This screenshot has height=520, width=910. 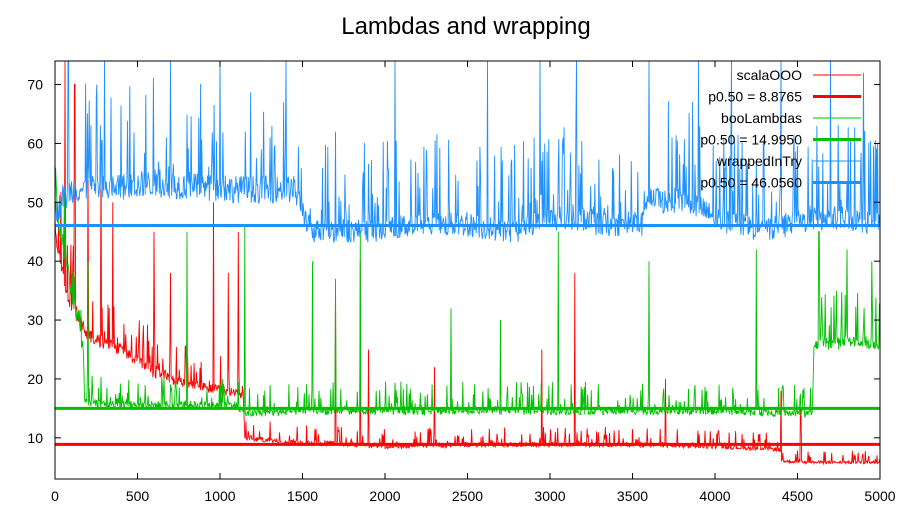 I want to click on y-tick-label: 20, so click(x=35, y=379).